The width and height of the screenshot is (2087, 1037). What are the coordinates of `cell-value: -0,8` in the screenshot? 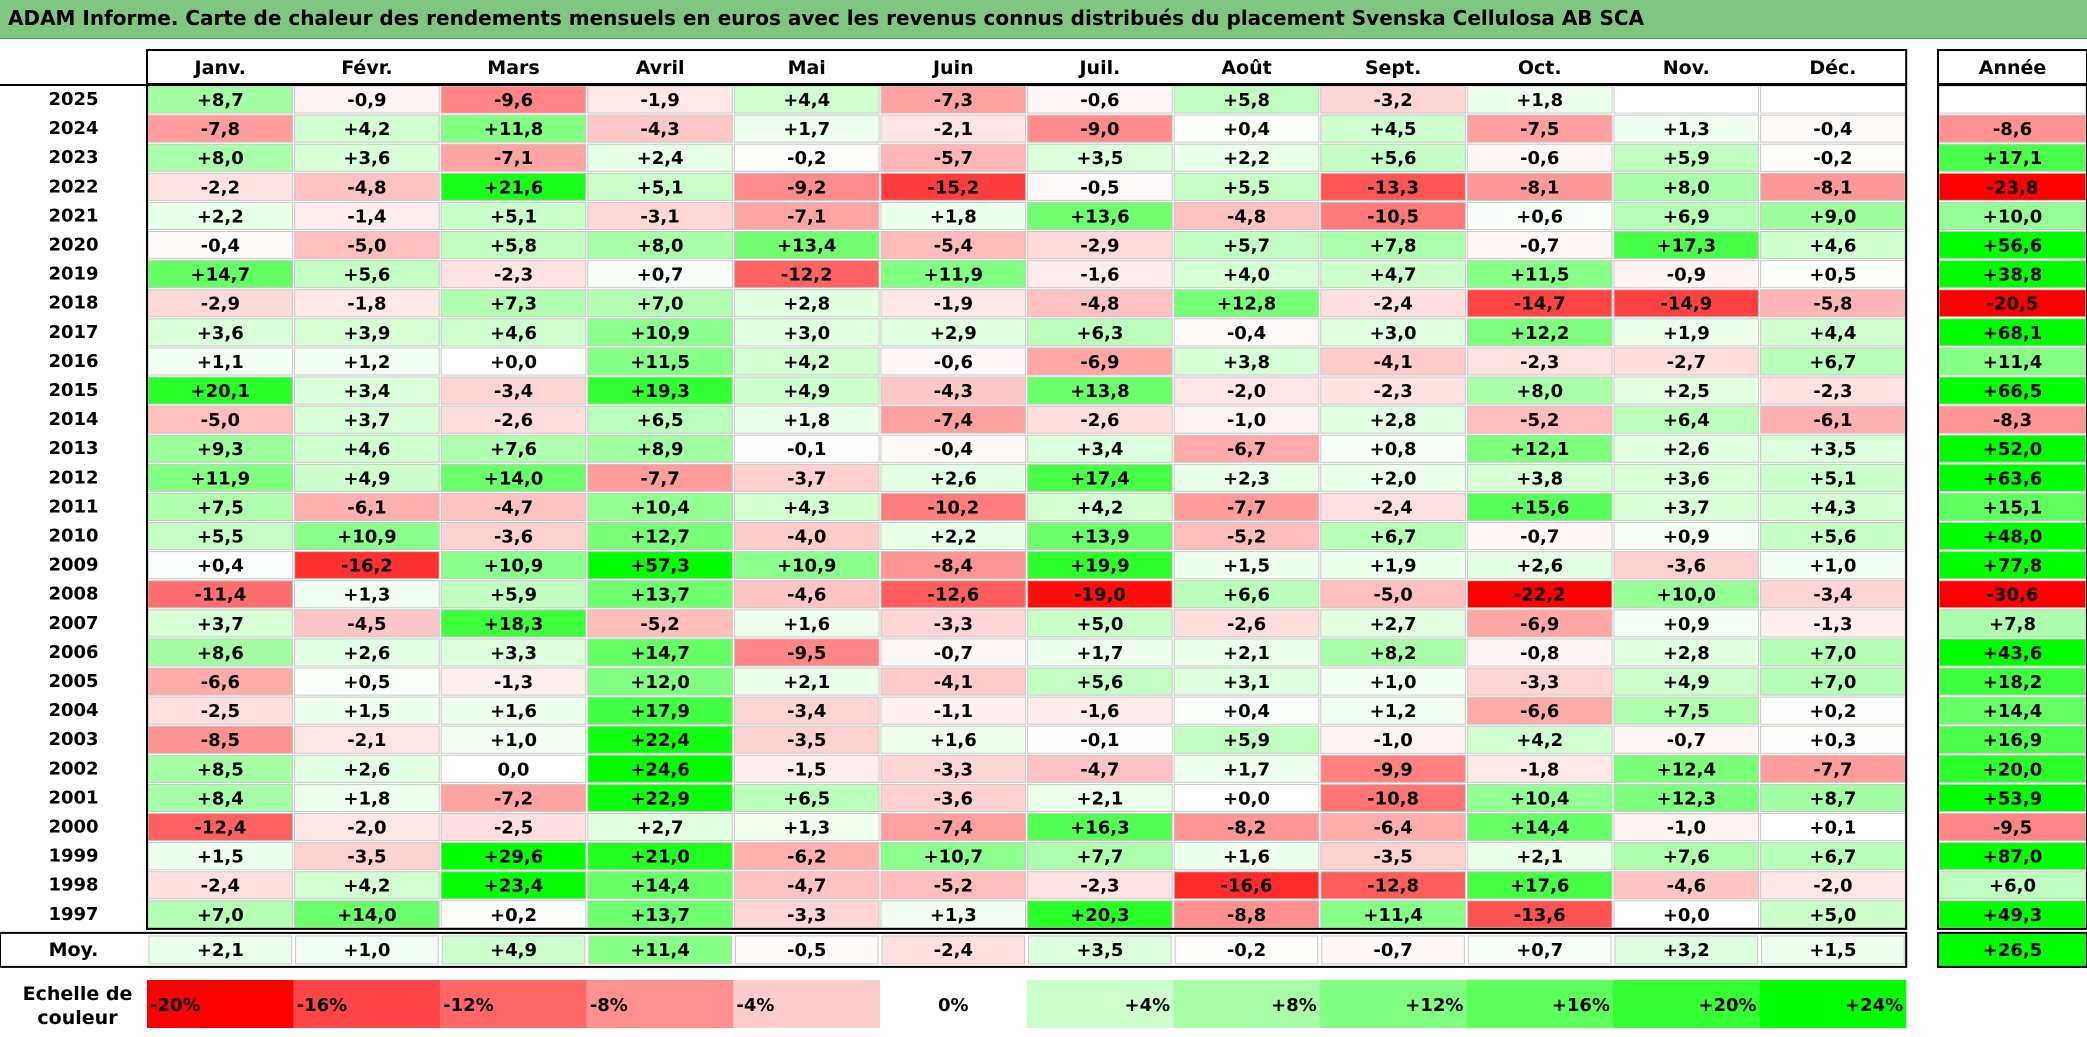 It's located at (1539, 653).